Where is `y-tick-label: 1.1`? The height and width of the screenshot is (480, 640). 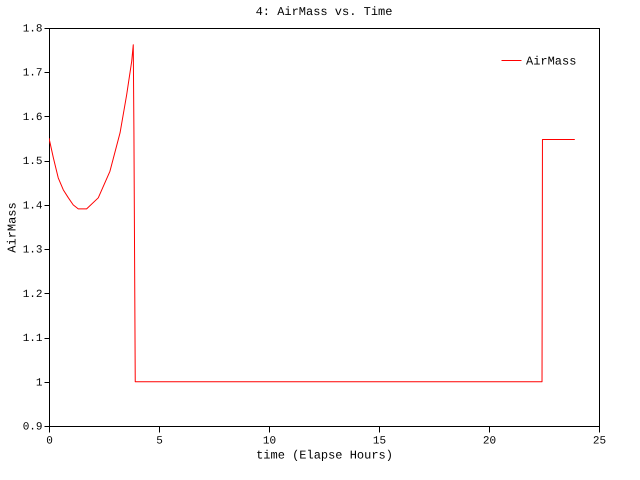
y-tick-label: 1.1 is located at coordinates (32, 339).